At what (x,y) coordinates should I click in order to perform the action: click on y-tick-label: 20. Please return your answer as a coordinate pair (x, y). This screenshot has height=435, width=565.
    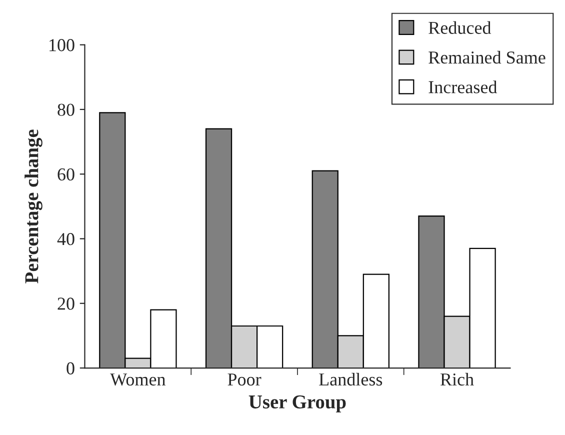
    Looking at the image, I should click on (66, 304).